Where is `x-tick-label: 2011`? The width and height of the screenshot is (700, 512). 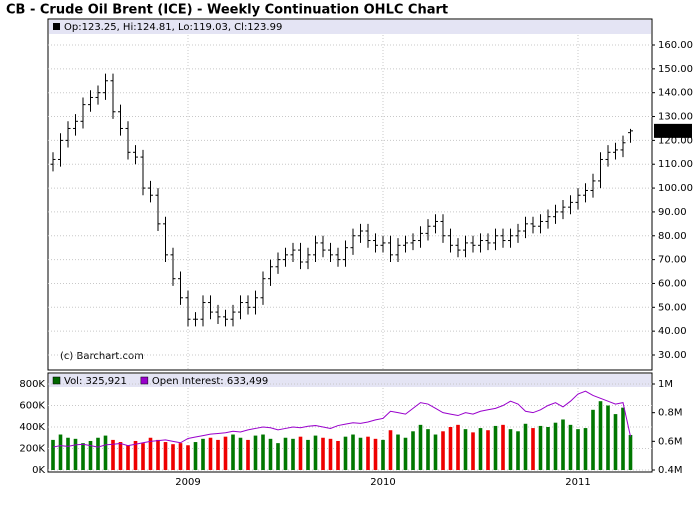
x-tick-label: 2011 is located at coordinates (577, 482).